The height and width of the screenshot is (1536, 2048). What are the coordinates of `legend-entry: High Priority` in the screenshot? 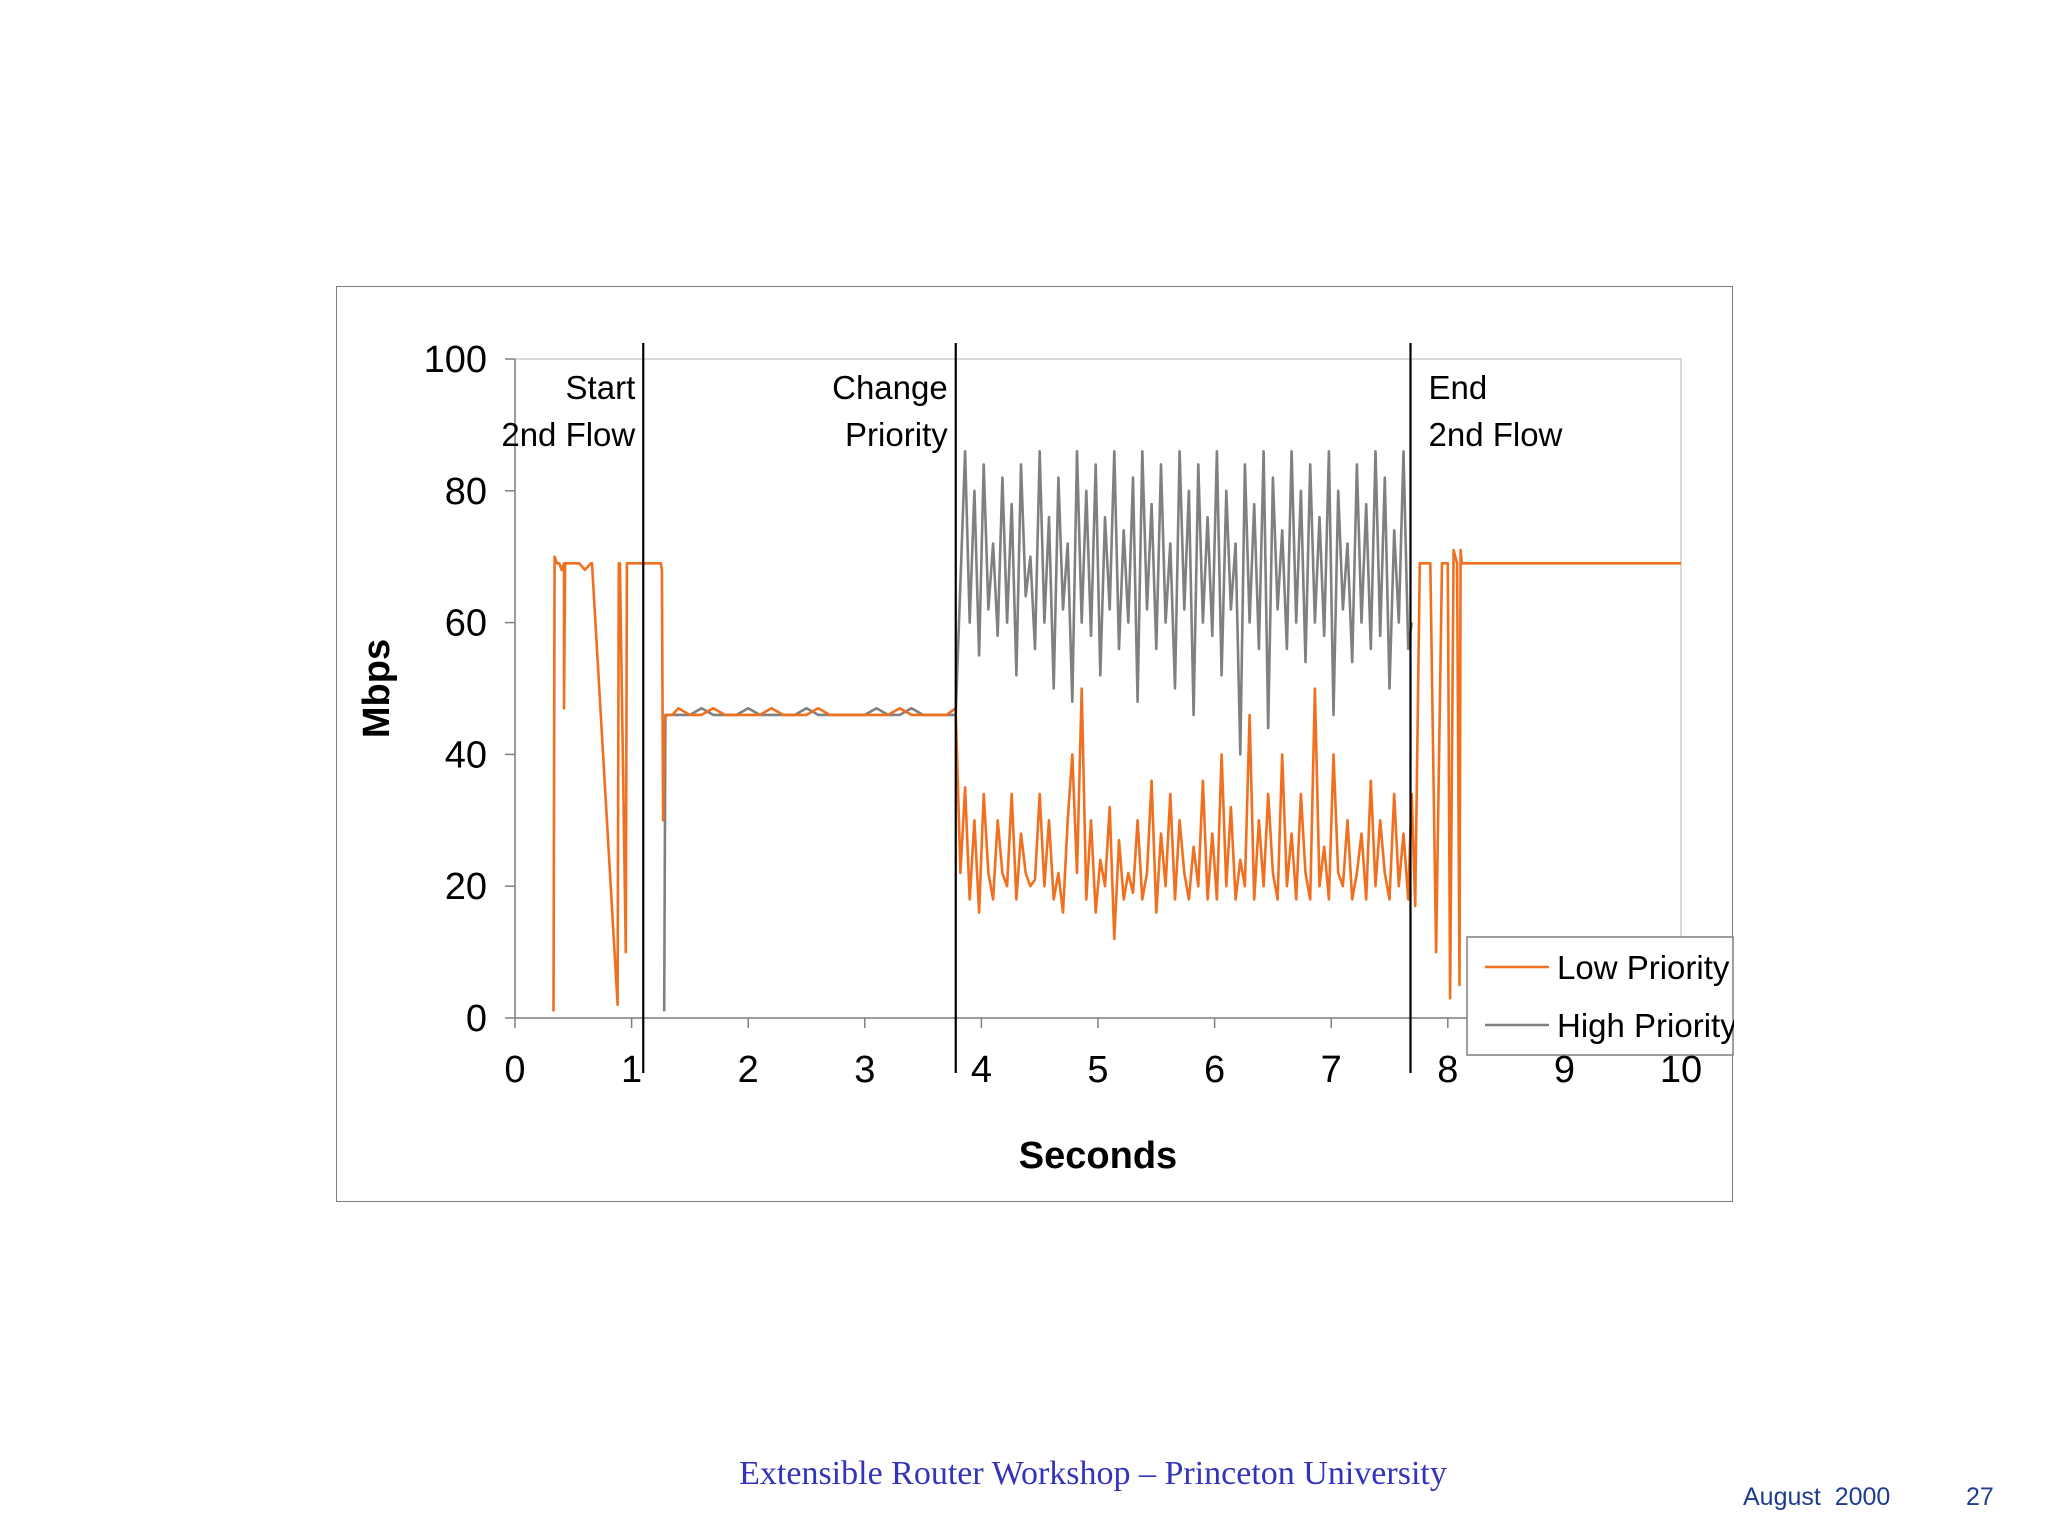 It's located at (1645, 1025).